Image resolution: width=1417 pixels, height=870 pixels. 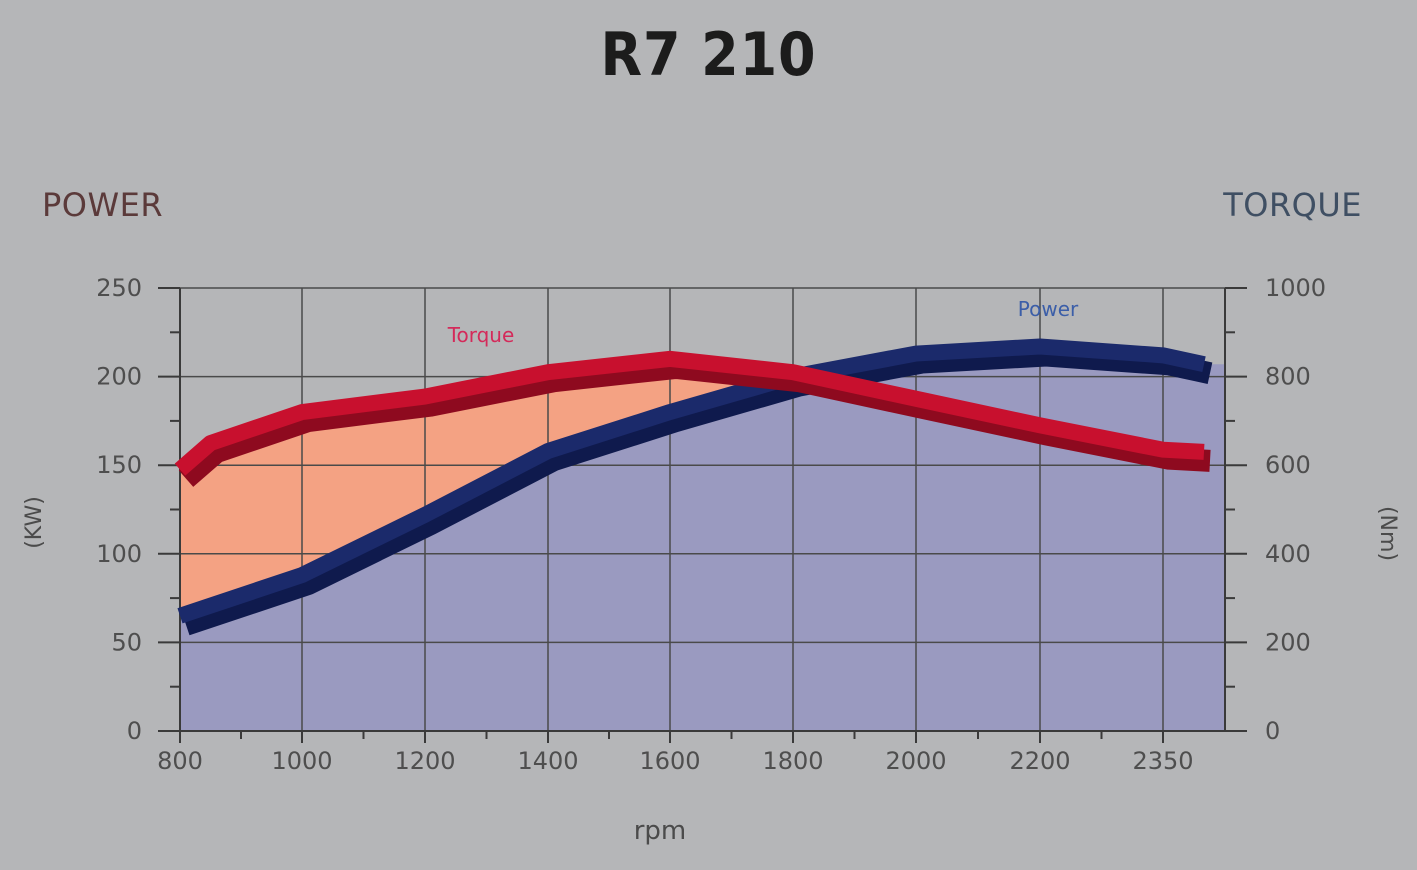 I want to click on chart-title: R7 210, so click(x=708, y=55).